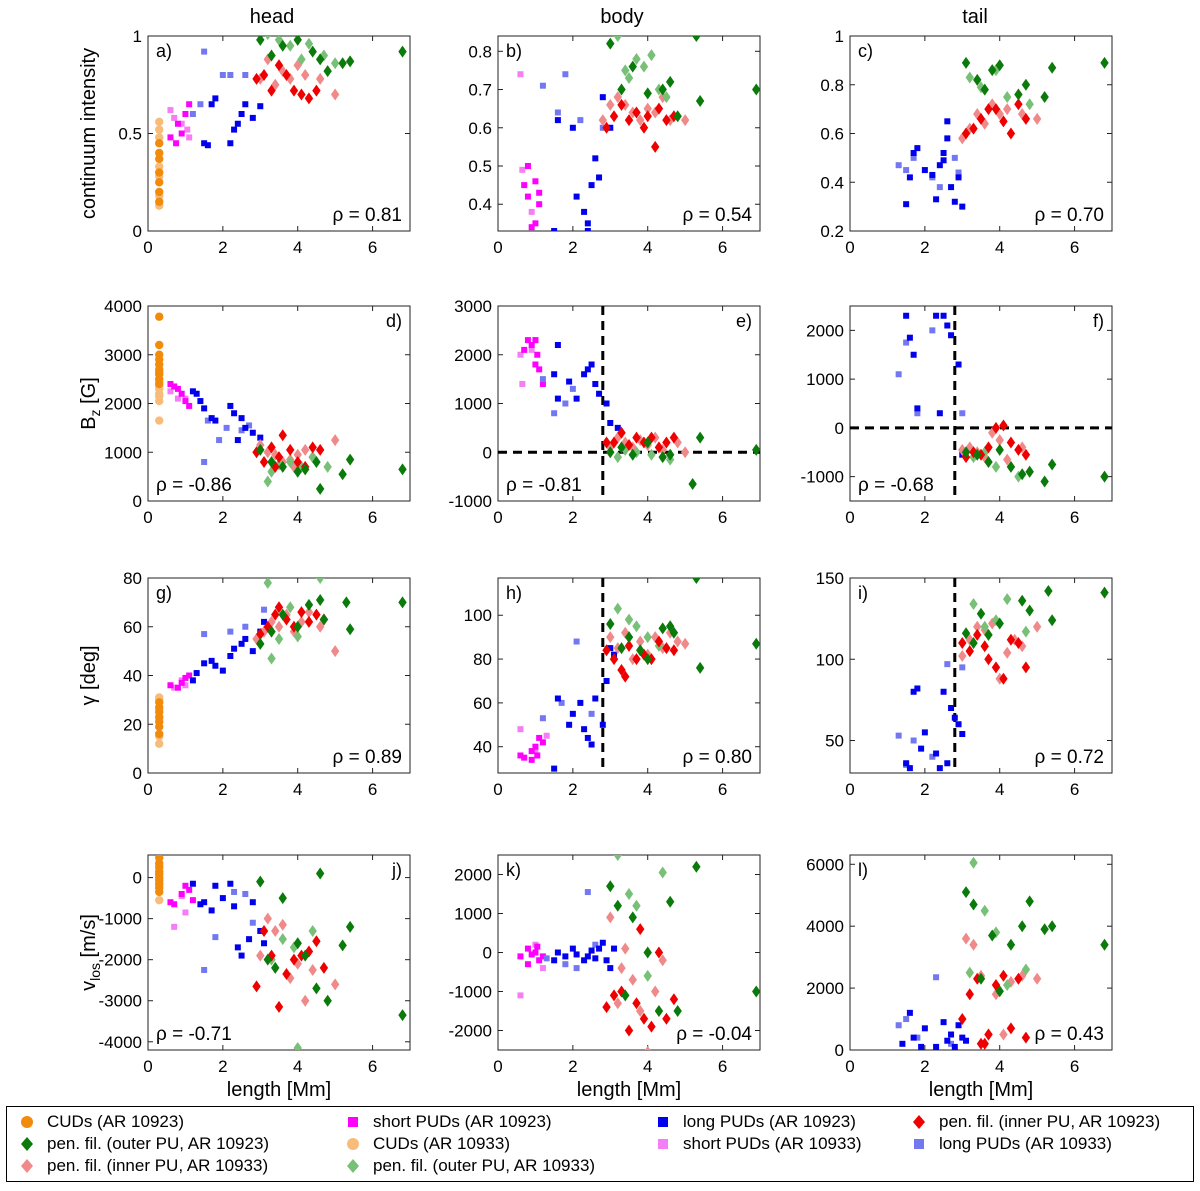  Describe the element at coordinates (832, 231) in the screenshot. I see `y-tick-label: 0.2` at that location.